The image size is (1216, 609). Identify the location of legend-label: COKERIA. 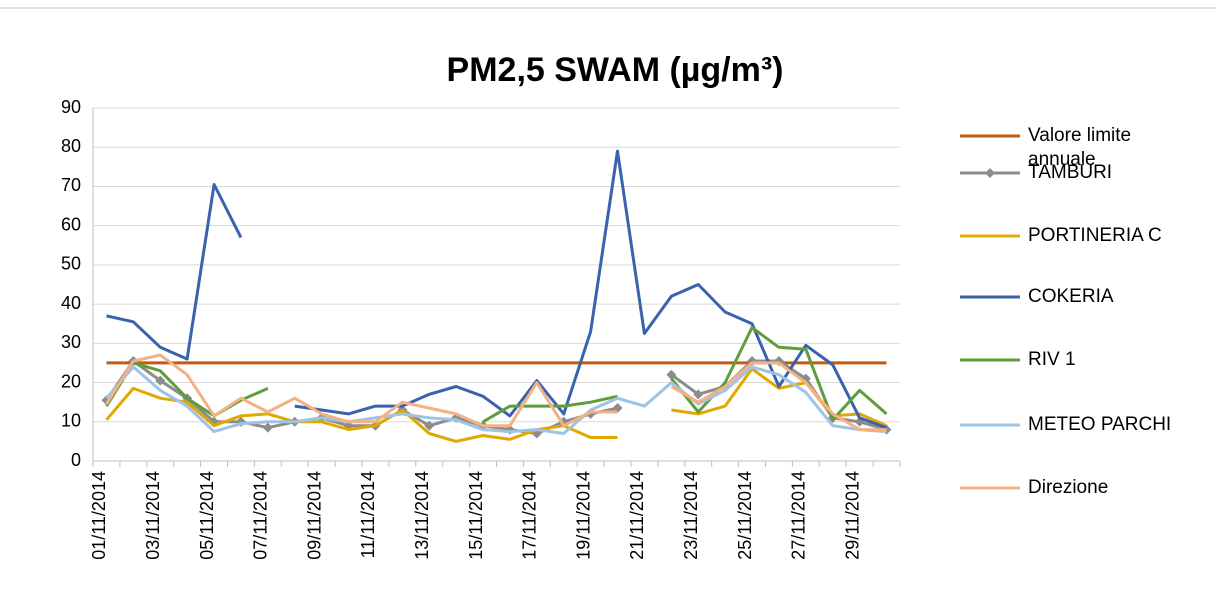
(1071, 296).